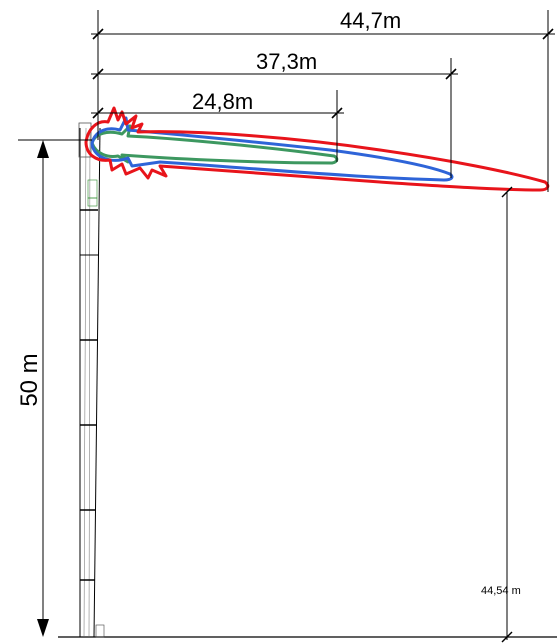  What do you see at coordinates (501, 591) in the screenshot?
I see `dimension-label-44-54m: 44,54 m` at bounding box center [501, 591].